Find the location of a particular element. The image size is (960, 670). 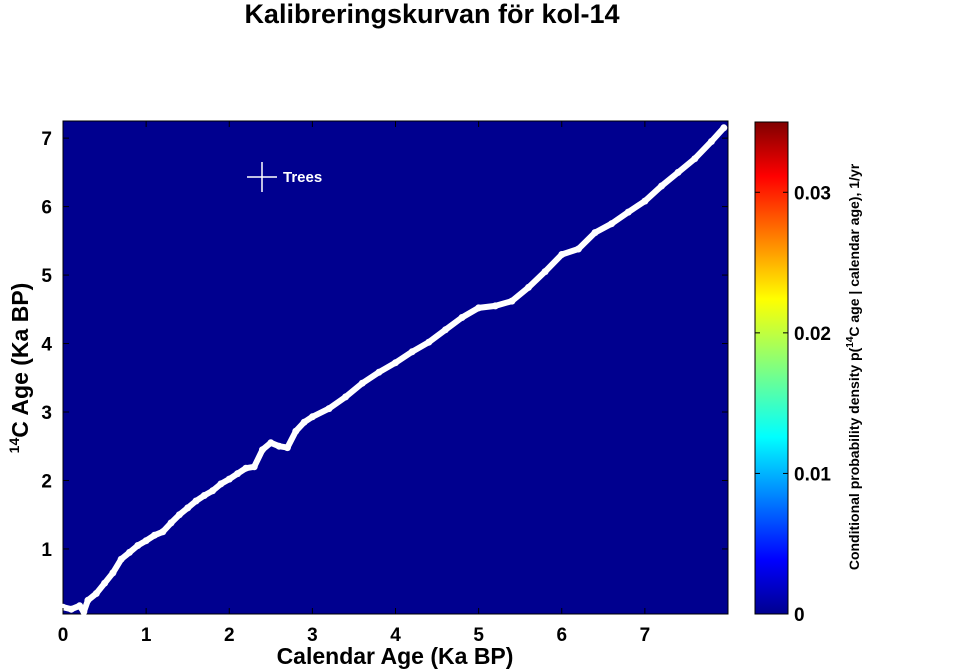

x-tick-label: 7 is located at coordinates (645, 635).